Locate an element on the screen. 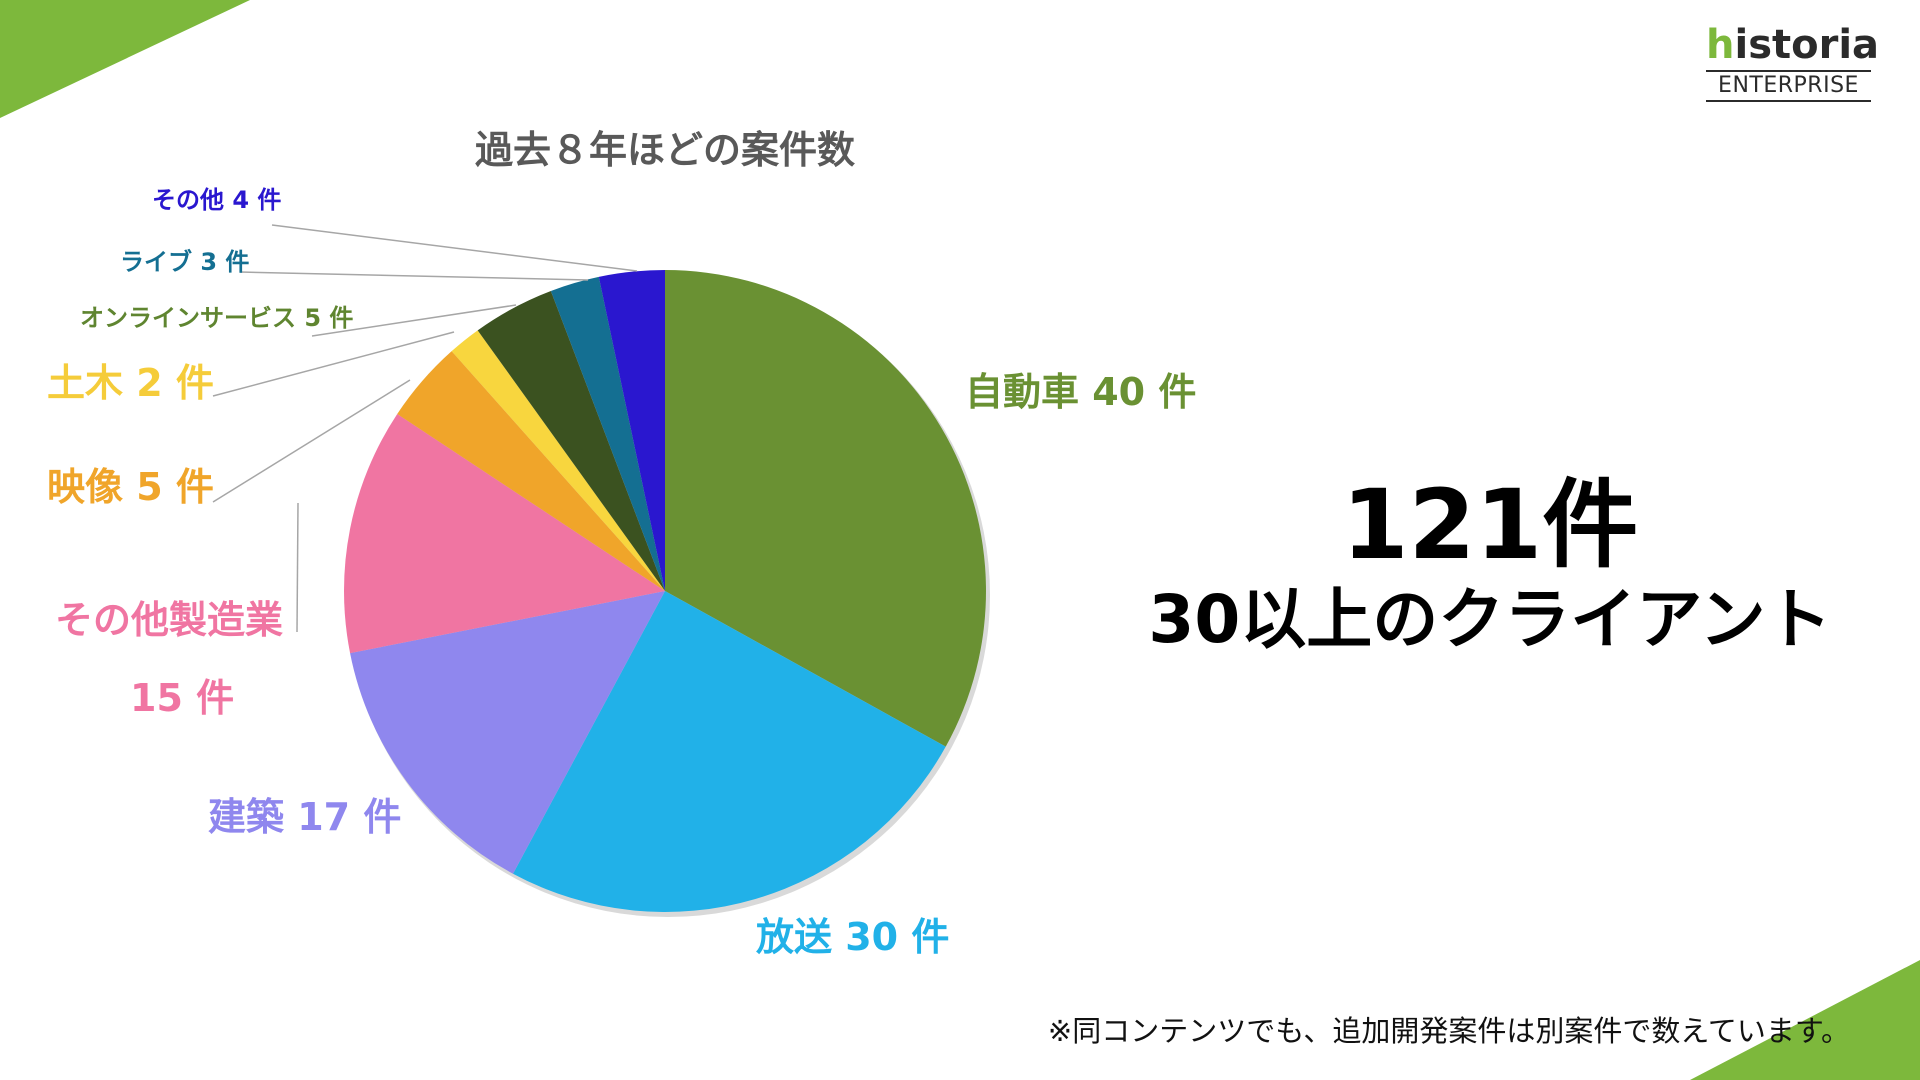 Image resolution: width=1920 pixels, height=1080 pixels. chart-title: 過去８年ほどの案件数 is located at coordinates (665, 150).